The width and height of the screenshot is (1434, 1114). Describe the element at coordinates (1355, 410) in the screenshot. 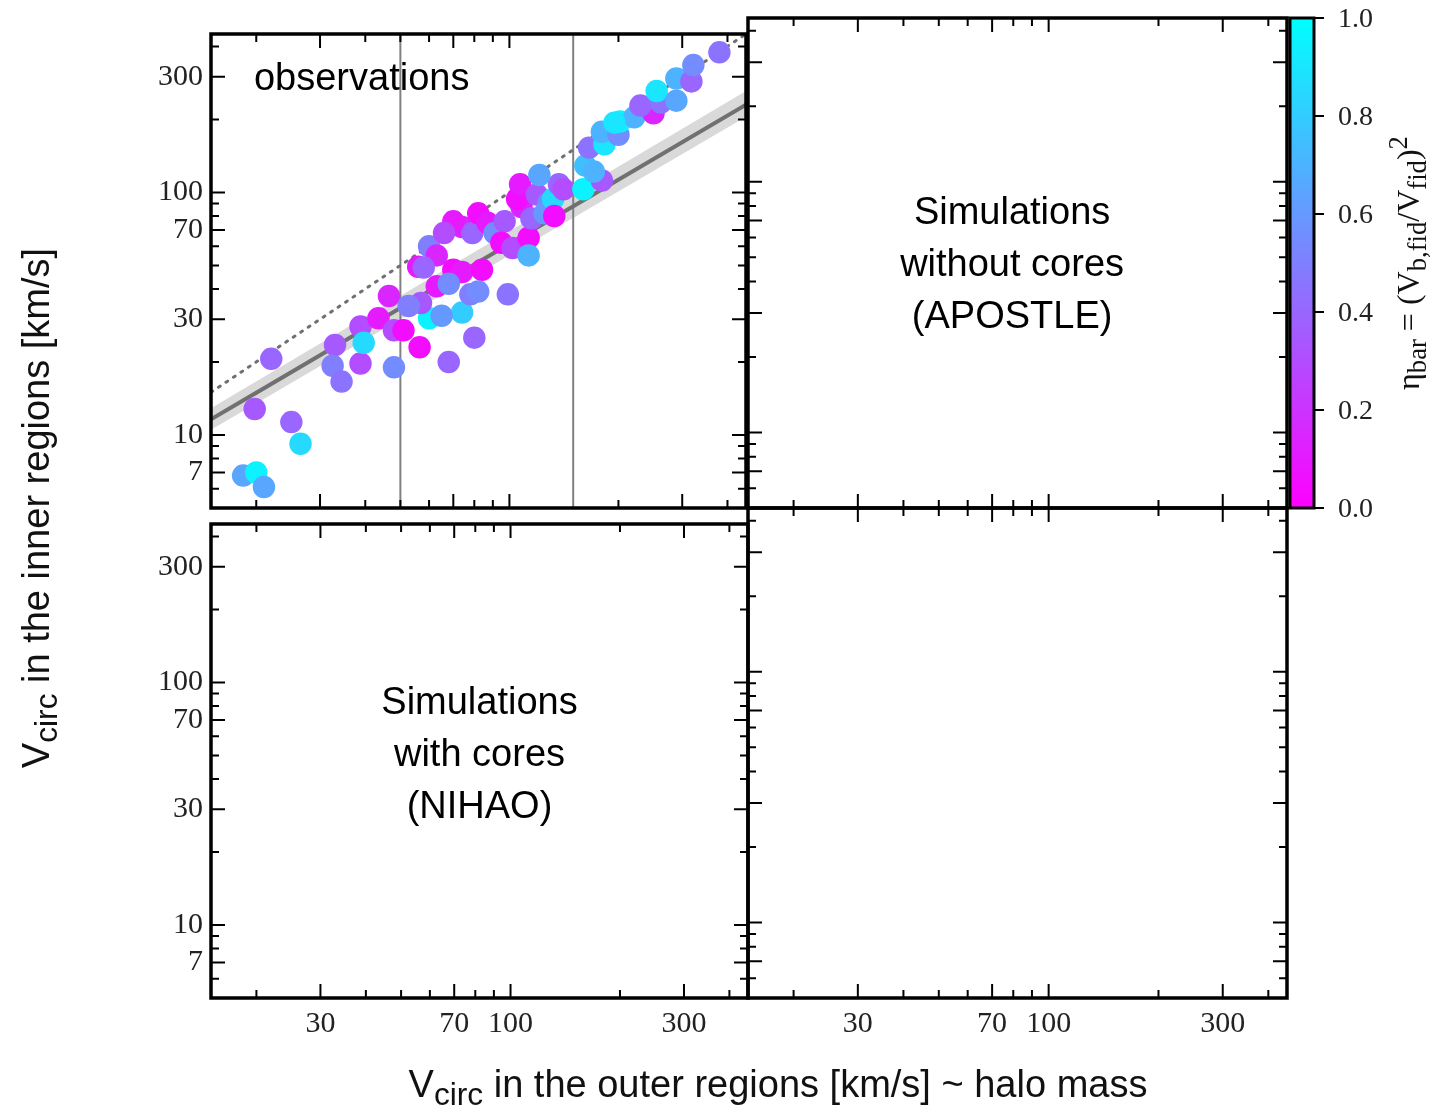

I see `color-bar-label: 0.2` at that location.